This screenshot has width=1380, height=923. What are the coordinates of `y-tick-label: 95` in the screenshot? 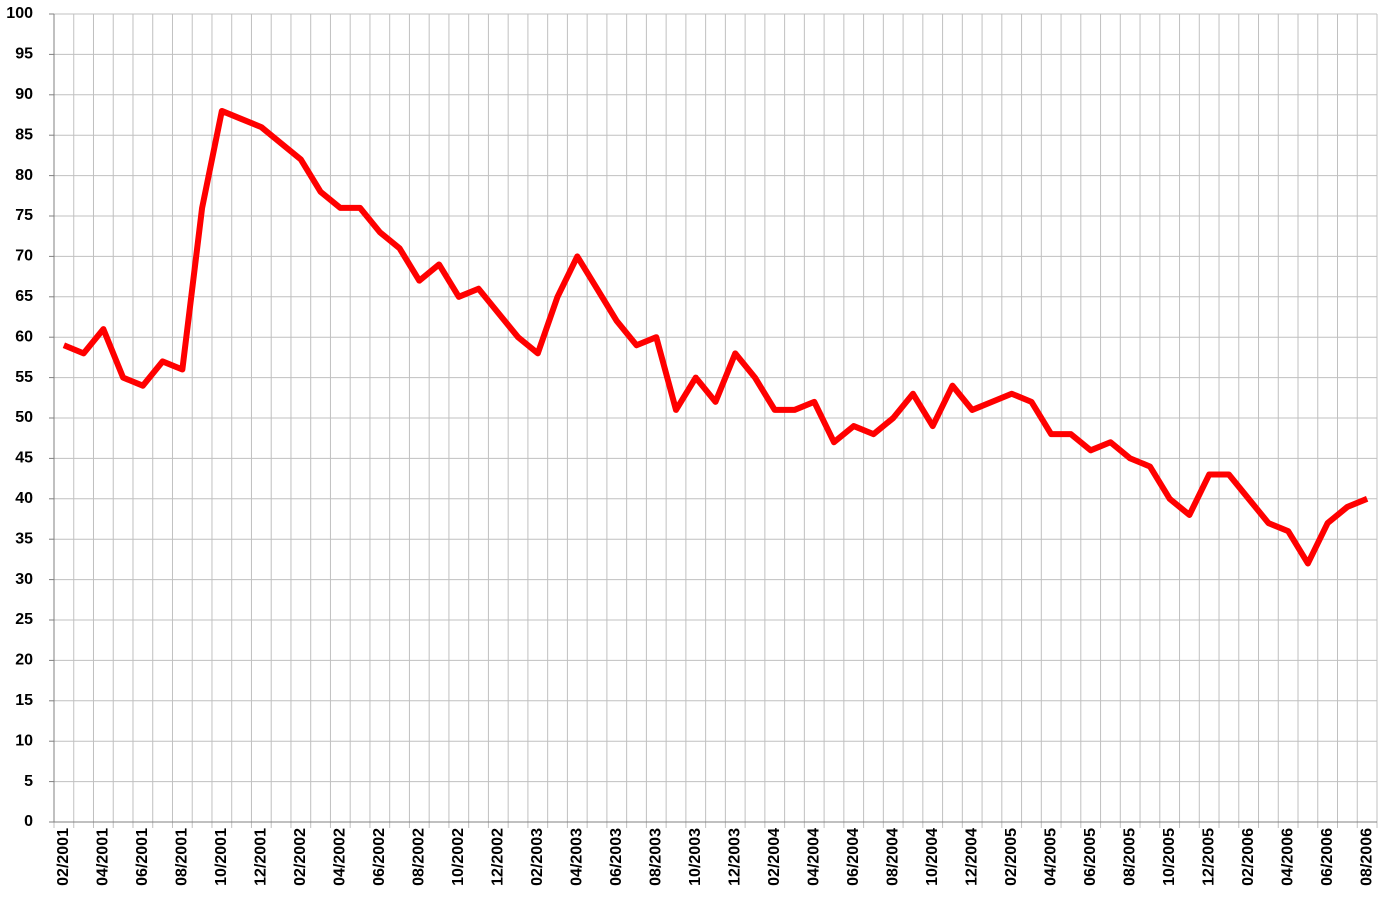 It's located at (24, 54).